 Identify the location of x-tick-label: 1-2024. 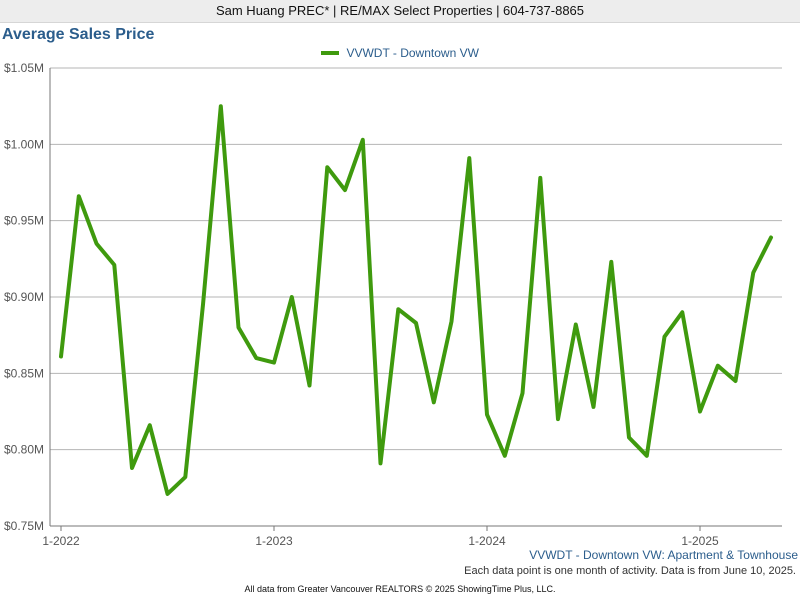
(487, 539).